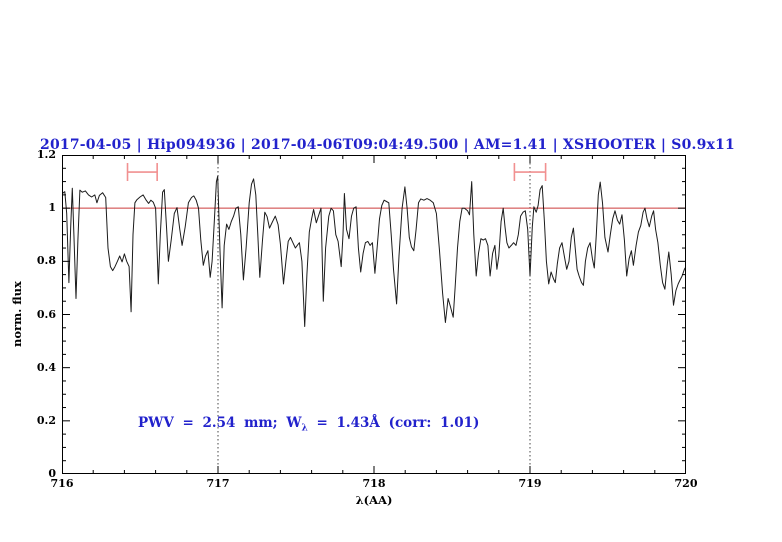 This screenshot has height=542, width=782. I want to click on x-tick-label: 717, so click(218, 483).